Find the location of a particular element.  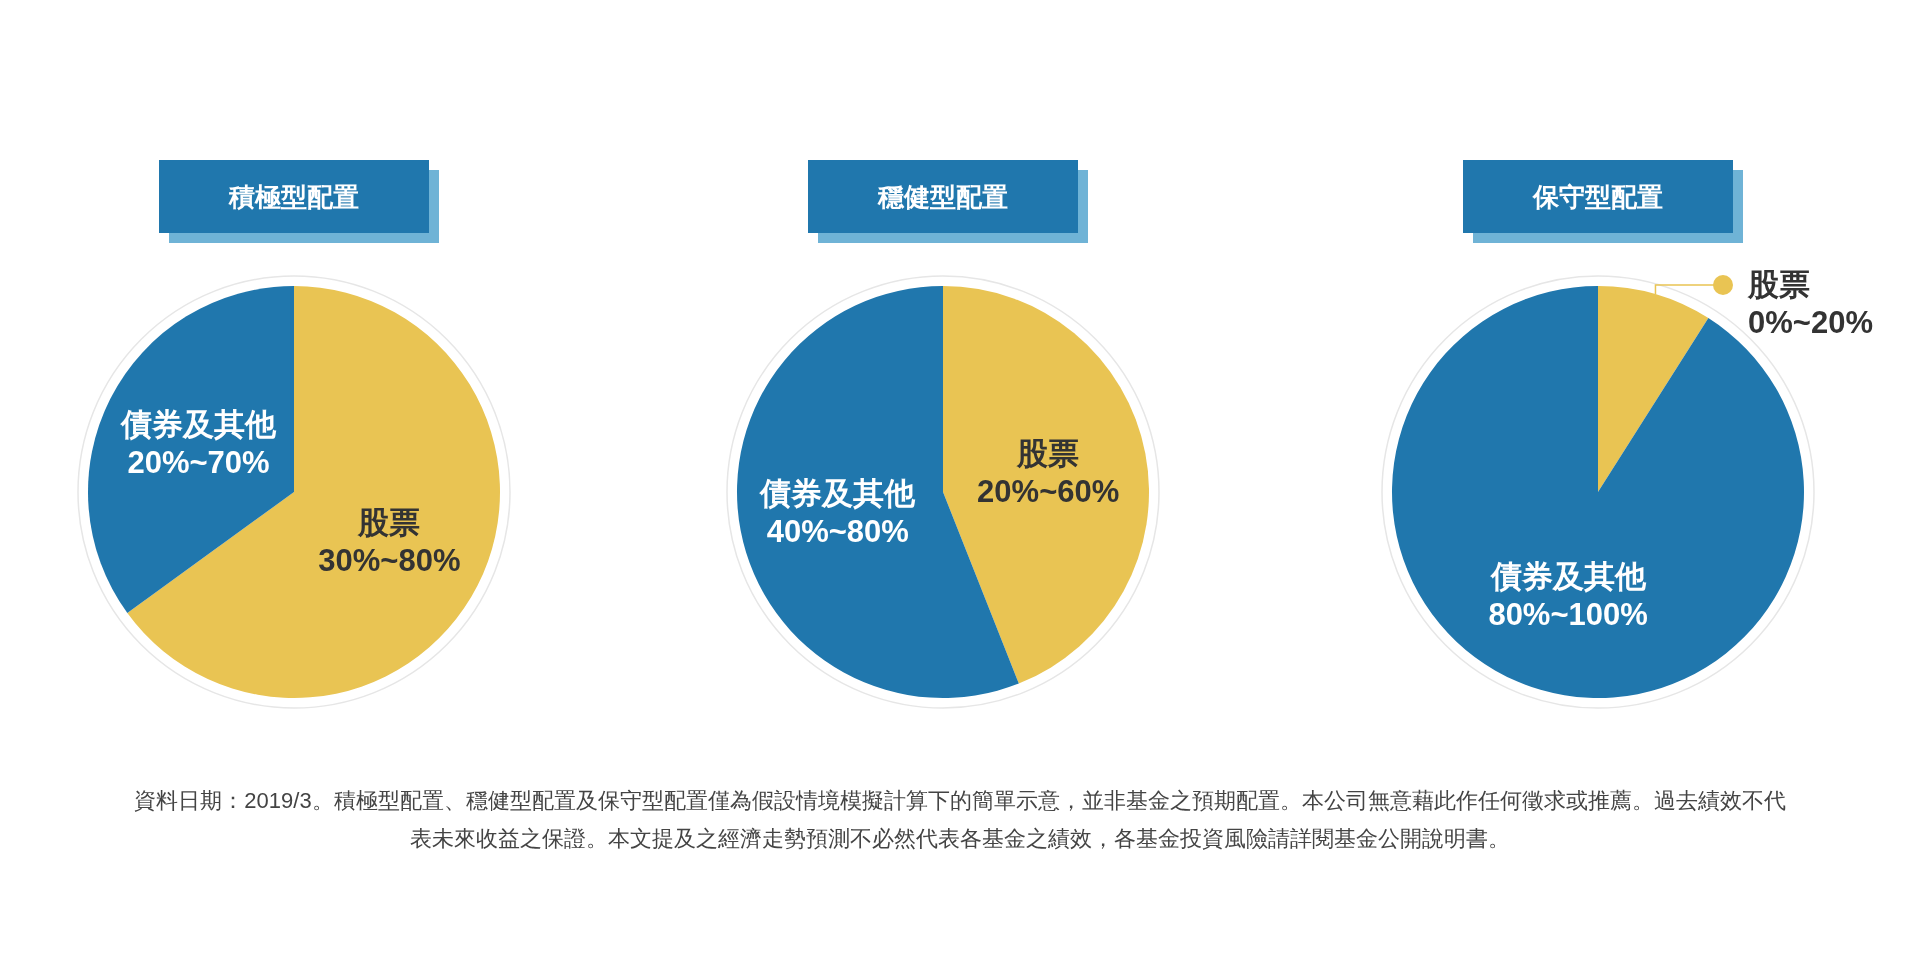

text: 資料日期：2019/3。積極型配置、穩健型配置及保守型配置僅為假設情境模擬計算下的簡單示意，並非基金之預期配置。本公司無意藉此作任何徵求或推薦。過去績效不代表未來收益之保證。本文提及之經濟走勢預測不必然代表各基金之績效，各基金投資風險請詳閱基金公開說明書。 is located at coordinates (960, 820).